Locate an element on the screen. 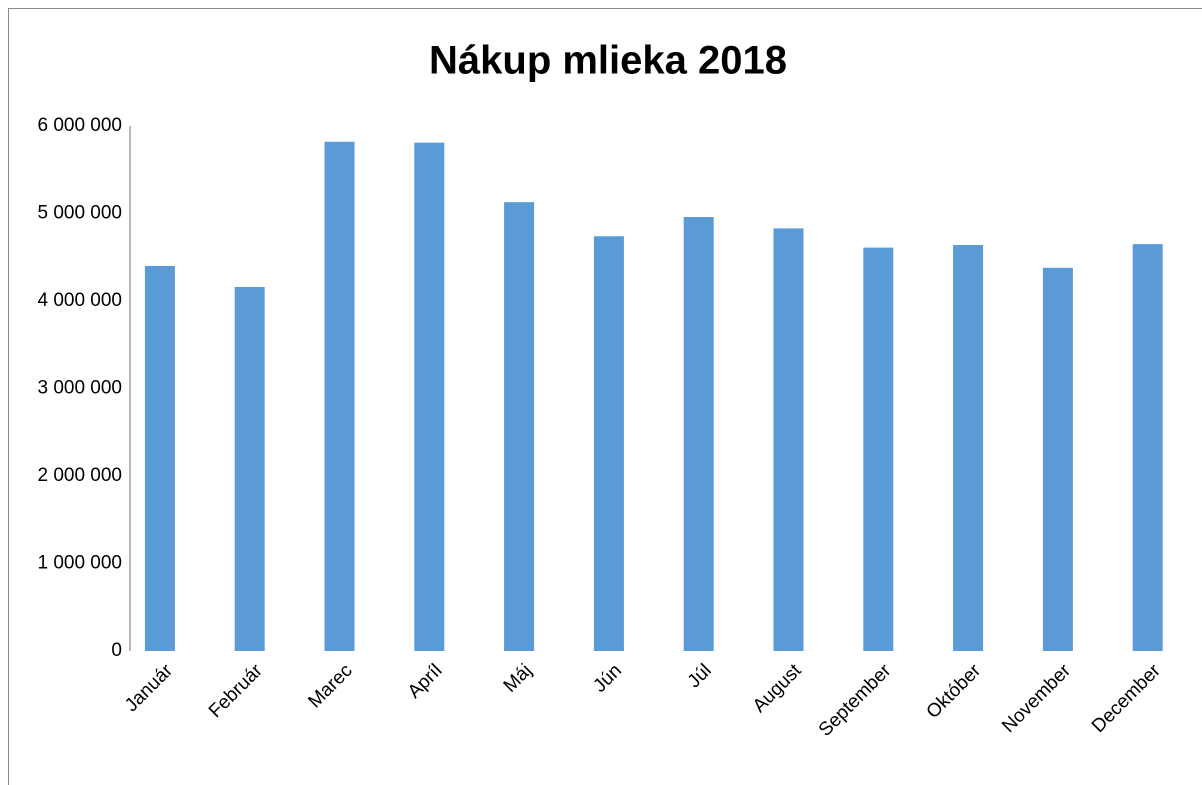 The width and height of the screenshot is (1202, 785). chart-title: Nákup mlieka 2018 is located at coordinates (608, 61).